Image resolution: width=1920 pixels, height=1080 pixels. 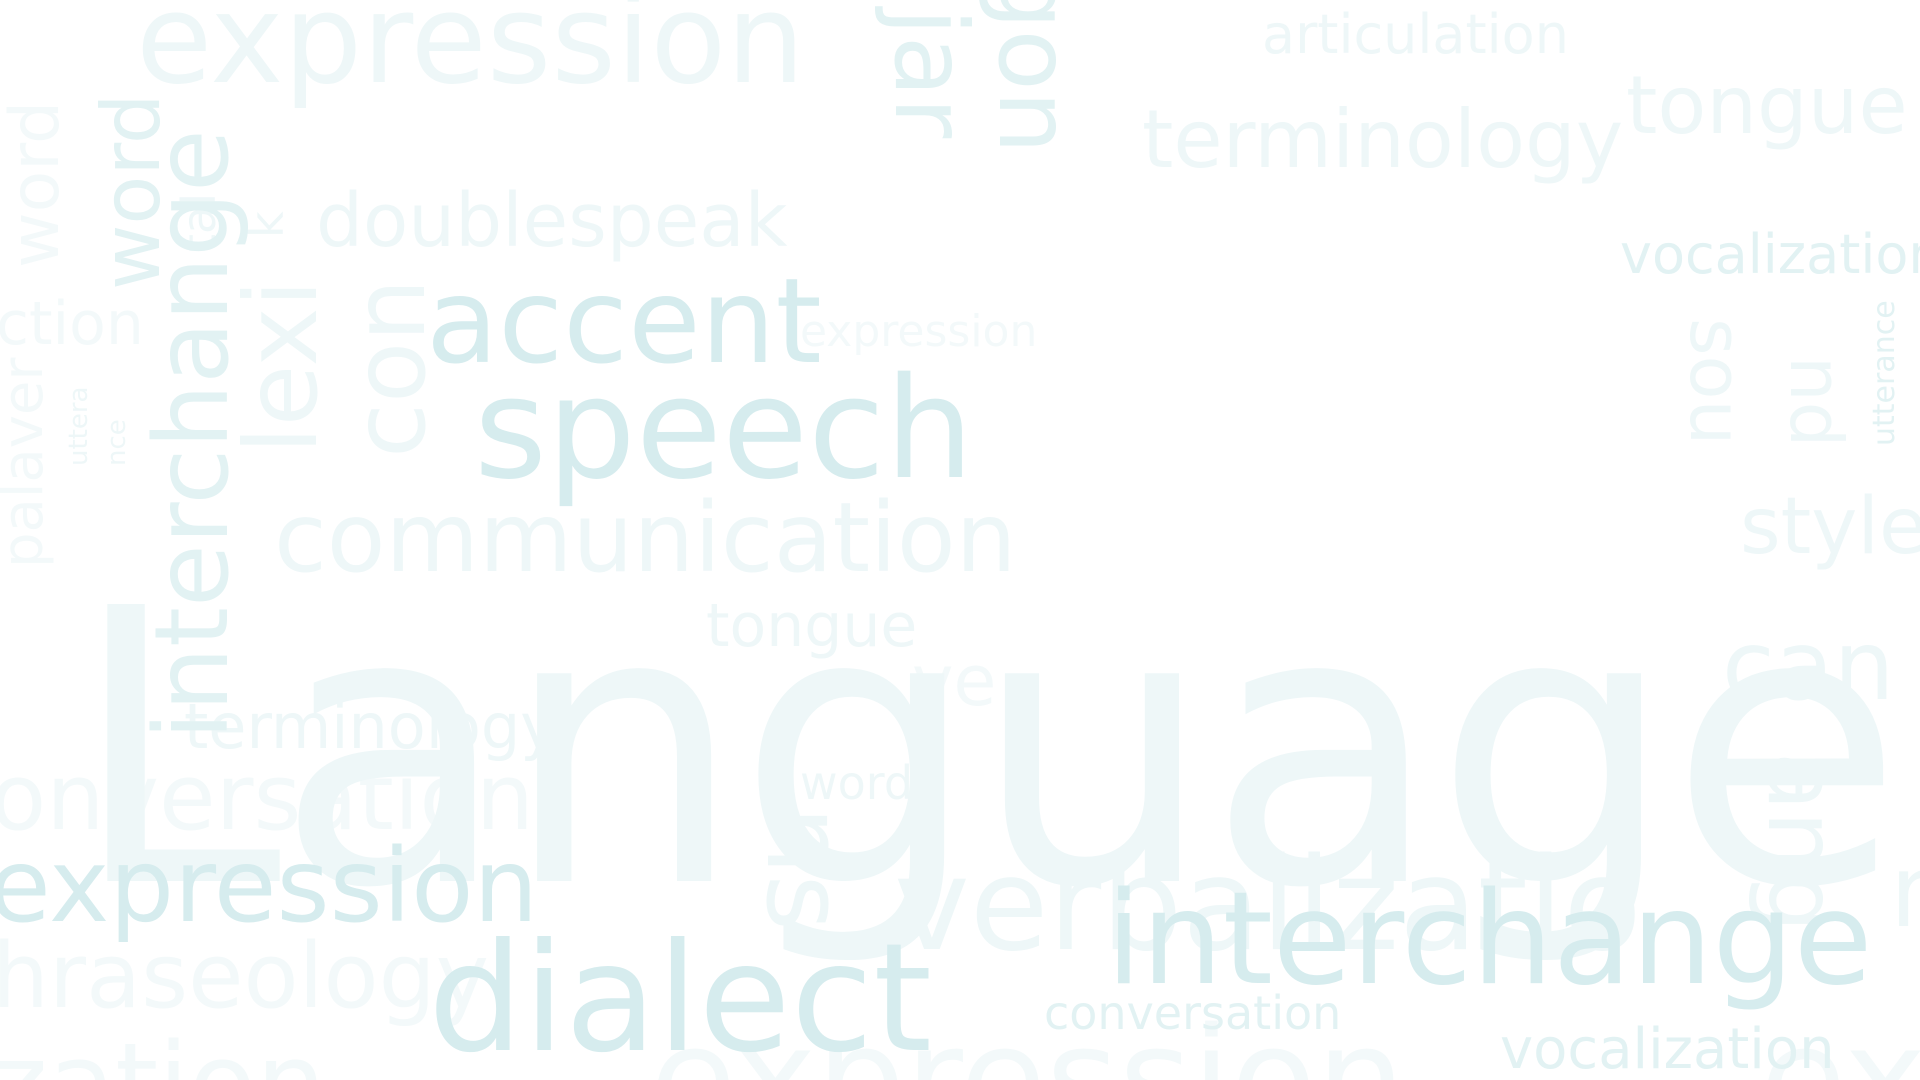 I want to click on word-uttera: uttera, so click(x=79, y=426).